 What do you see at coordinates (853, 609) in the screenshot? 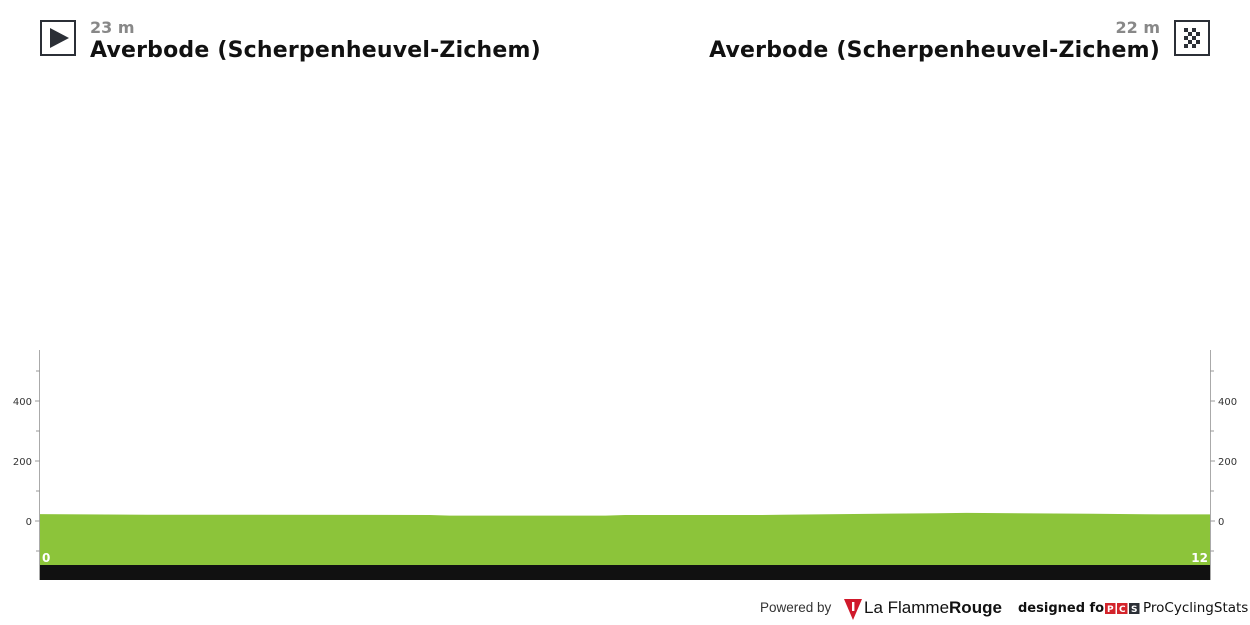
I see `la-flamme-rouge-logo-icon` at bounding box center [853, 609].